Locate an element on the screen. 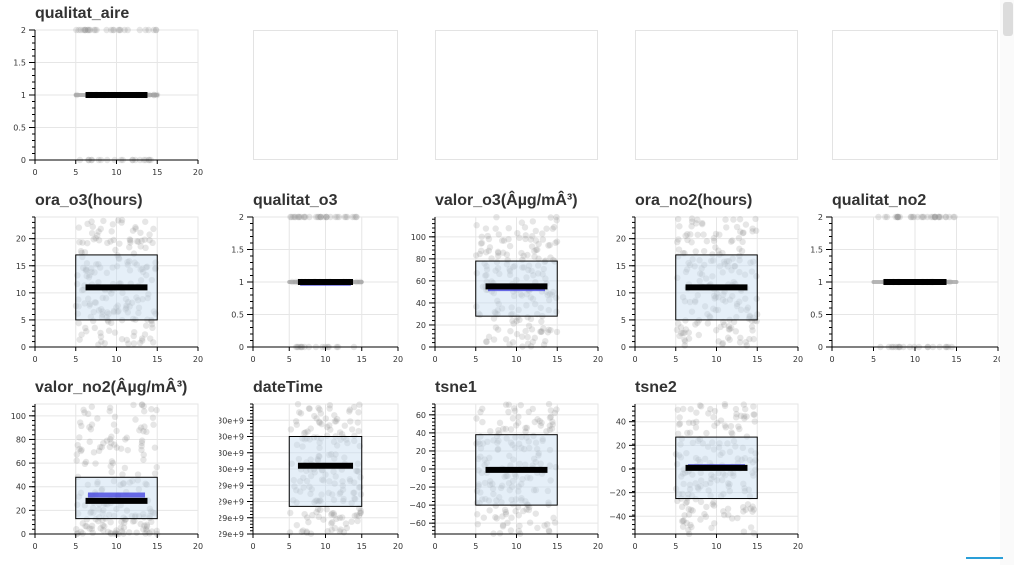  y-tick-label: 1.529e+9 is located at coordinates (231, 518).